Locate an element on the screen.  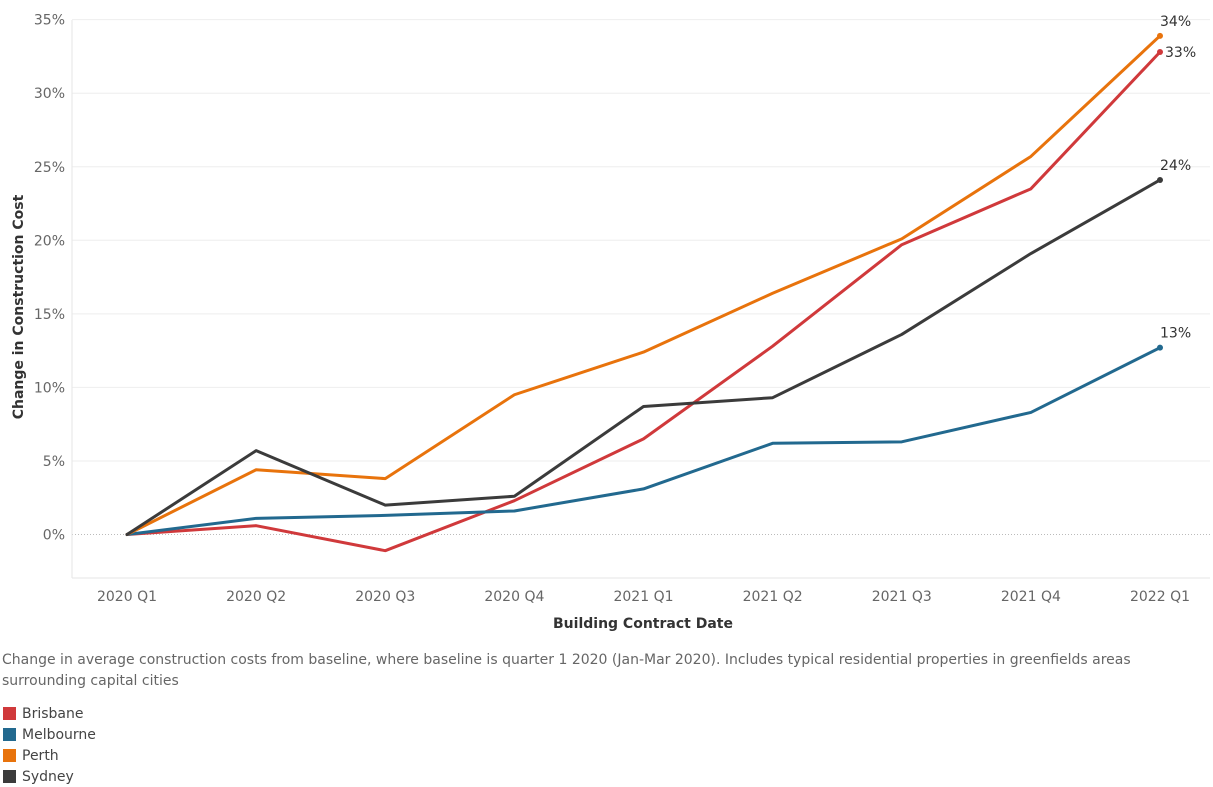
end-point-melbourne is located at coordinates (1160, 347).